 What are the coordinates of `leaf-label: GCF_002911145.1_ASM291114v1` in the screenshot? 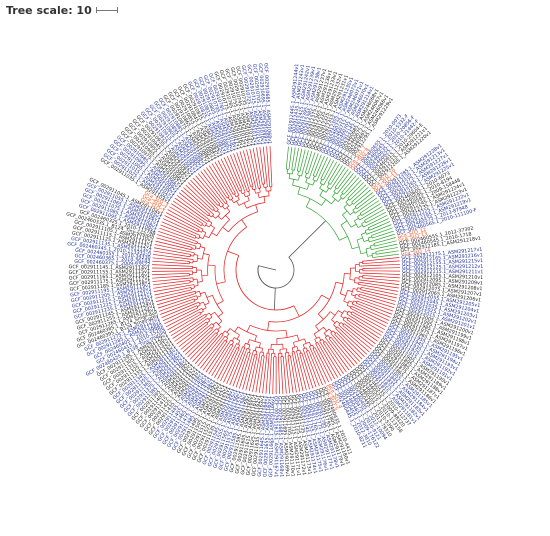 It's located at (109, 267).